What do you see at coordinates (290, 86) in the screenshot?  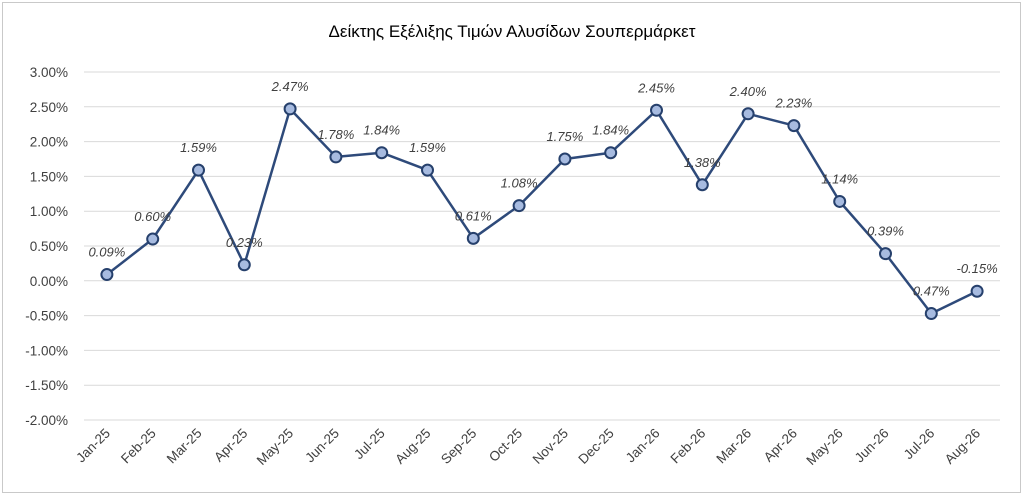 I see `data-label: 2.47%` at bounding box center [290, 86].